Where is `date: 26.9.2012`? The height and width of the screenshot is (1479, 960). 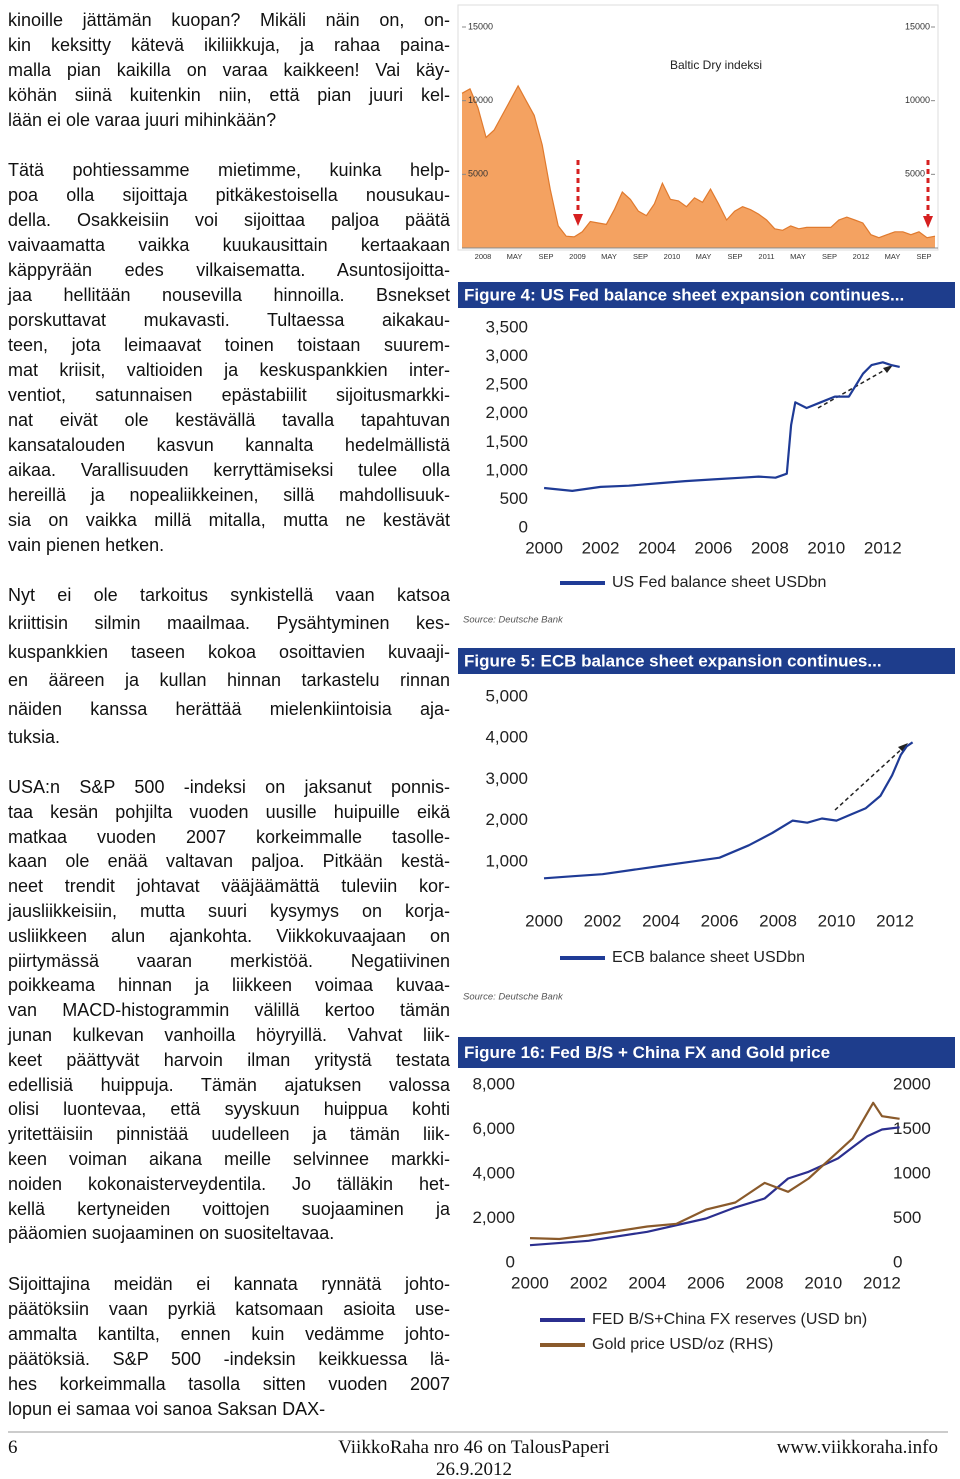 date: 26.9.2012 is located at coordinates (474, 1469).